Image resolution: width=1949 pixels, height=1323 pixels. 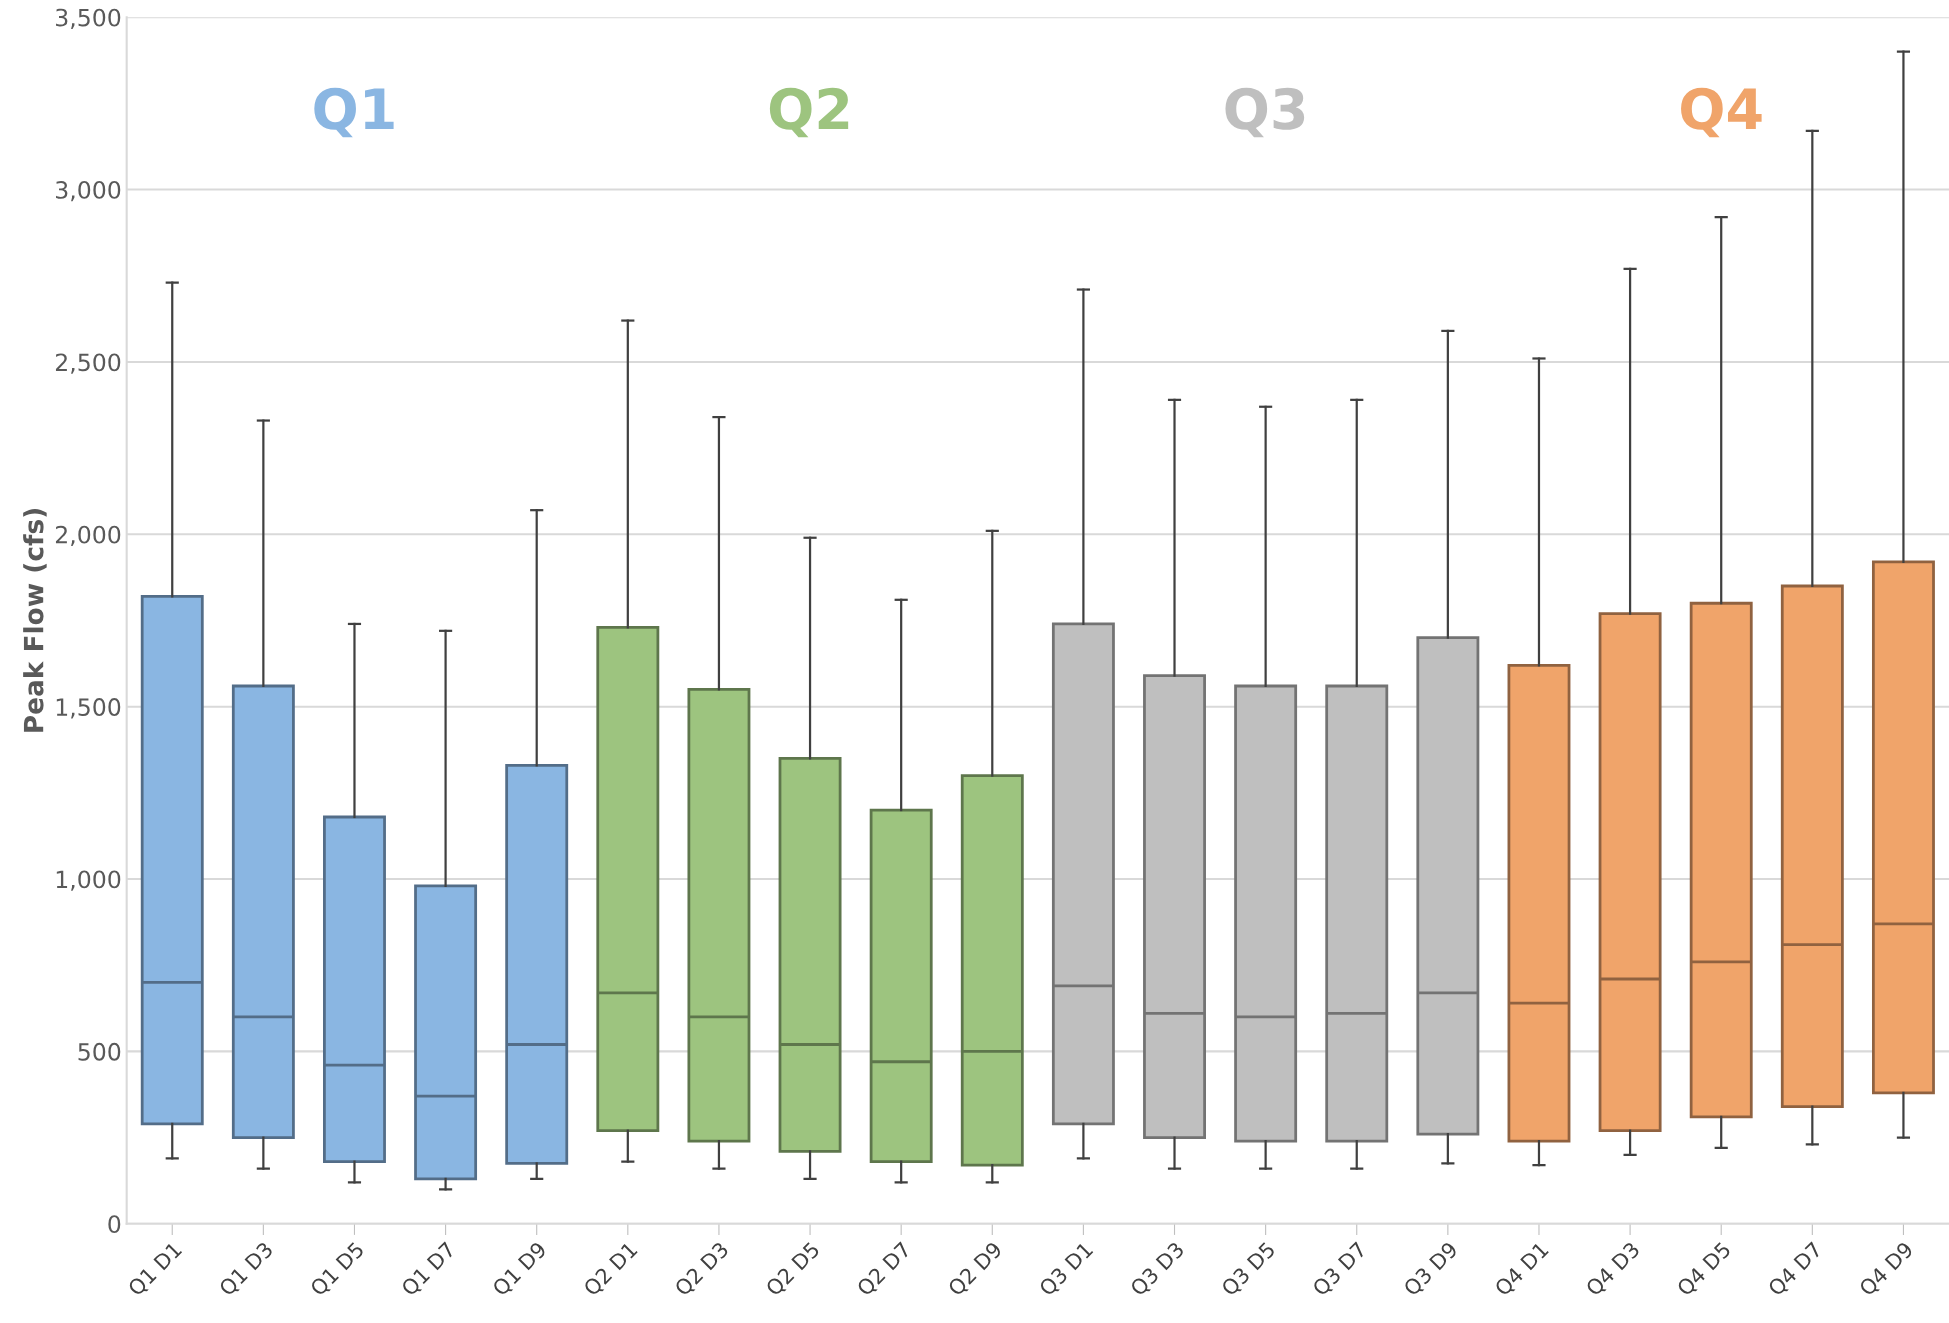 What do you see at coordinates (338, 1270) in the screenshot?
I see `x-tick-label: Q1 D5` at bounding box center [338, 1270].